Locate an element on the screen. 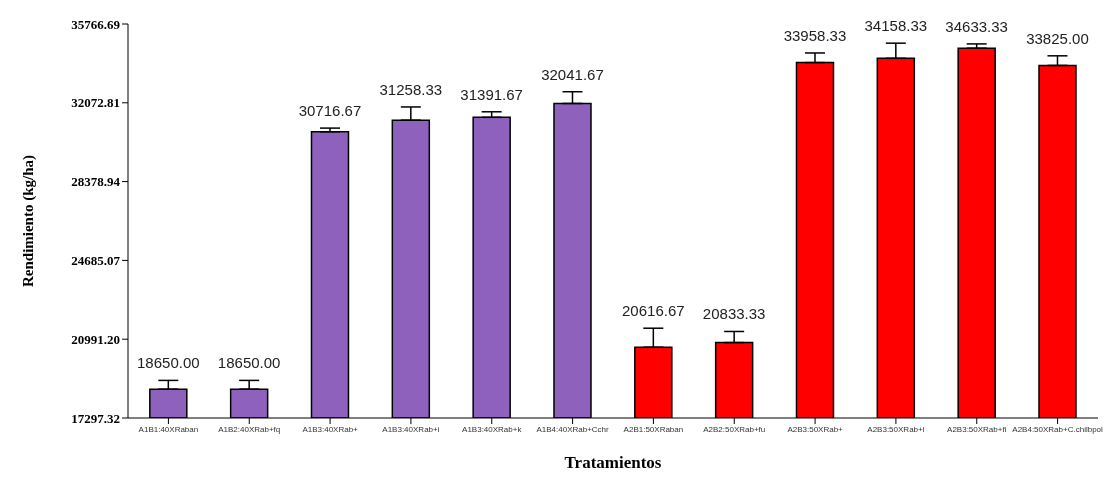 Image resolution: width=1118 pixels, height=482 pixels. x-tick-label: A1B2:40XRab+fq is located at coordinates (249, 429).